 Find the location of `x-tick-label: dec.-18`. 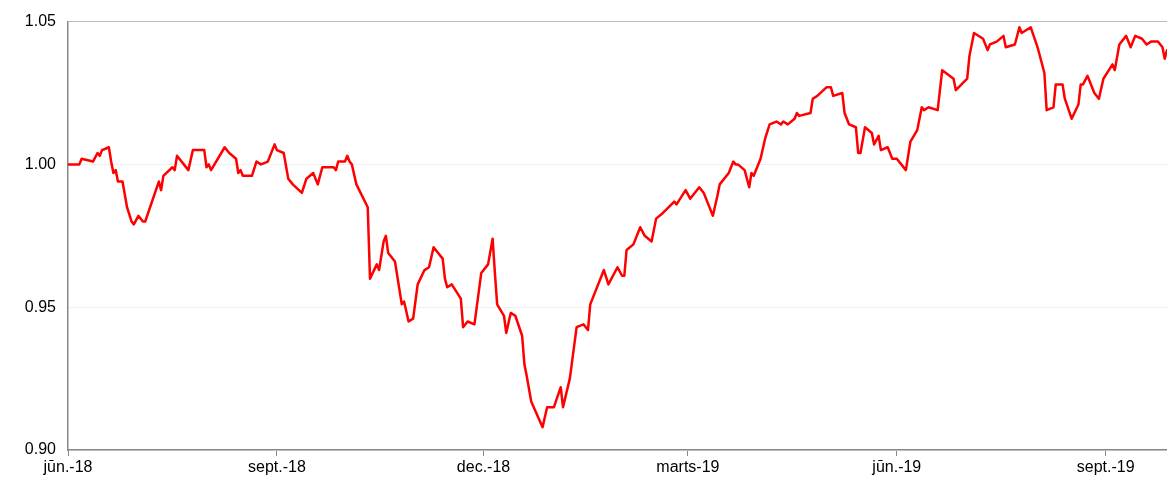

x-tick-label: dec.-18 is located at coordinates (483, 467).